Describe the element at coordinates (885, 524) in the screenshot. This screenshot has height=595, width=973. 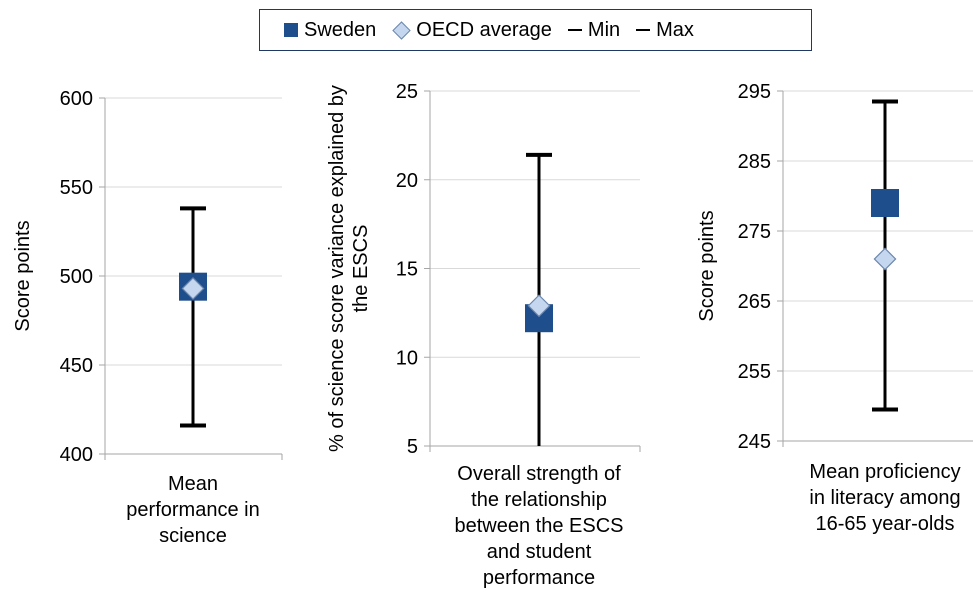
I see `x-category-label-line: 16-65 year-olds` at that location.